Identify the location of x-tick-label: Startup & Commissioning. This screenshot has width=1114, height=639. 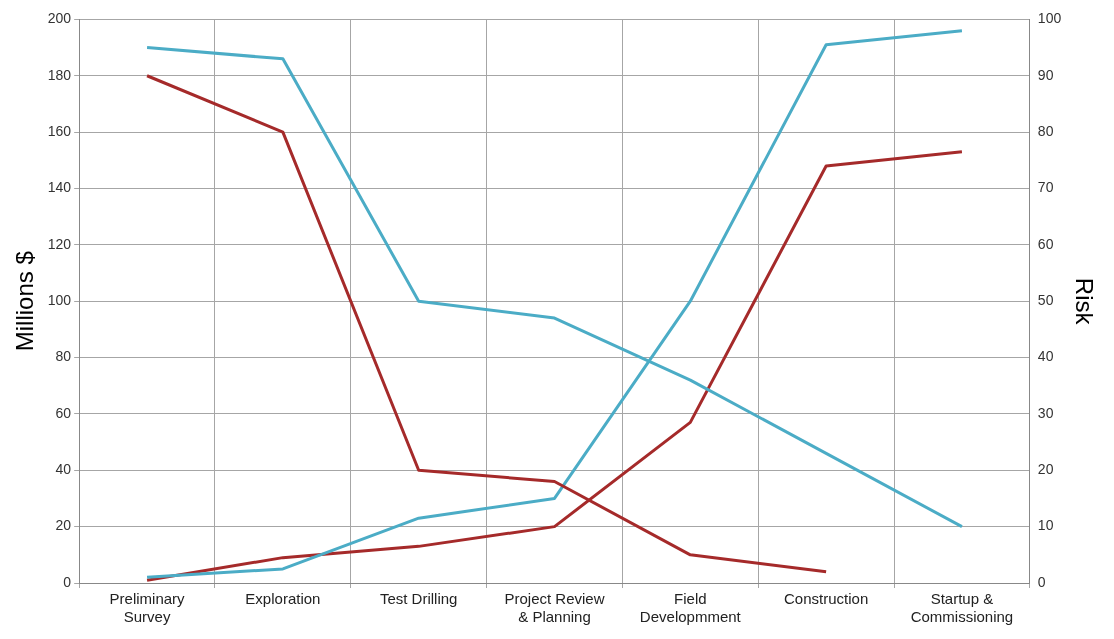
(962, 608).